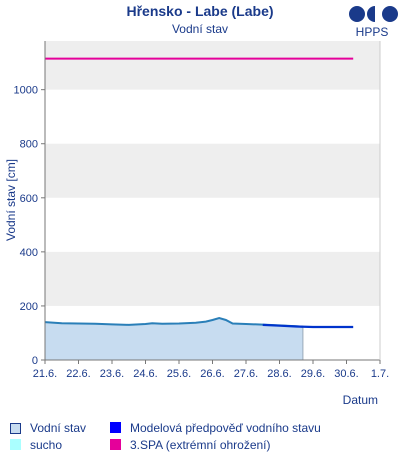 This screenshot has width=400, height=460. Describe the element at coordinates (179, 374) in the screenshot. I see `x-tick-label: 25.6.` at that location.